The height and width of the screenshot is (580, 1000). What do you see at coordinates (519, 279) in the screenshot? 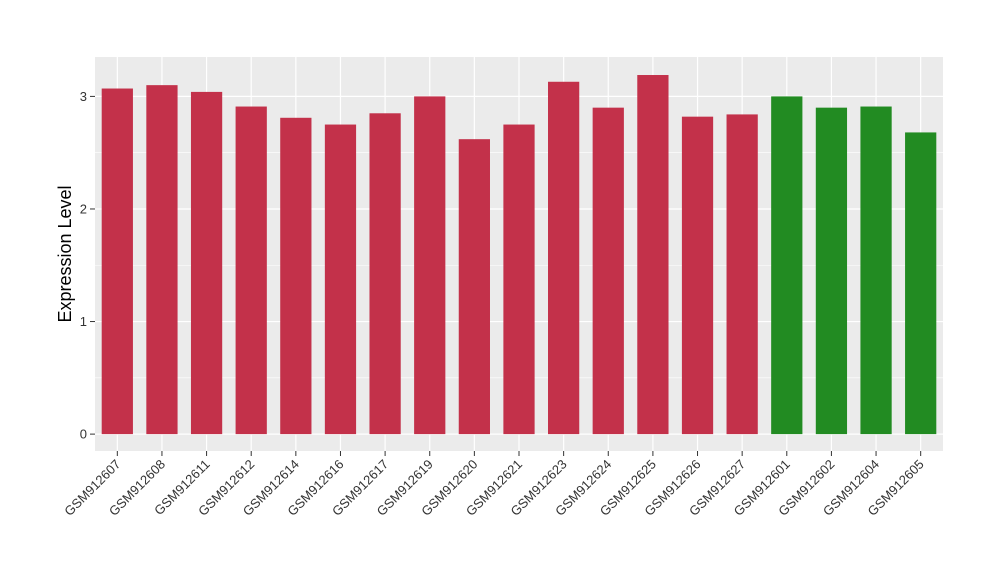
I see `bar-GSM912621` at bounding box center [519, 279].